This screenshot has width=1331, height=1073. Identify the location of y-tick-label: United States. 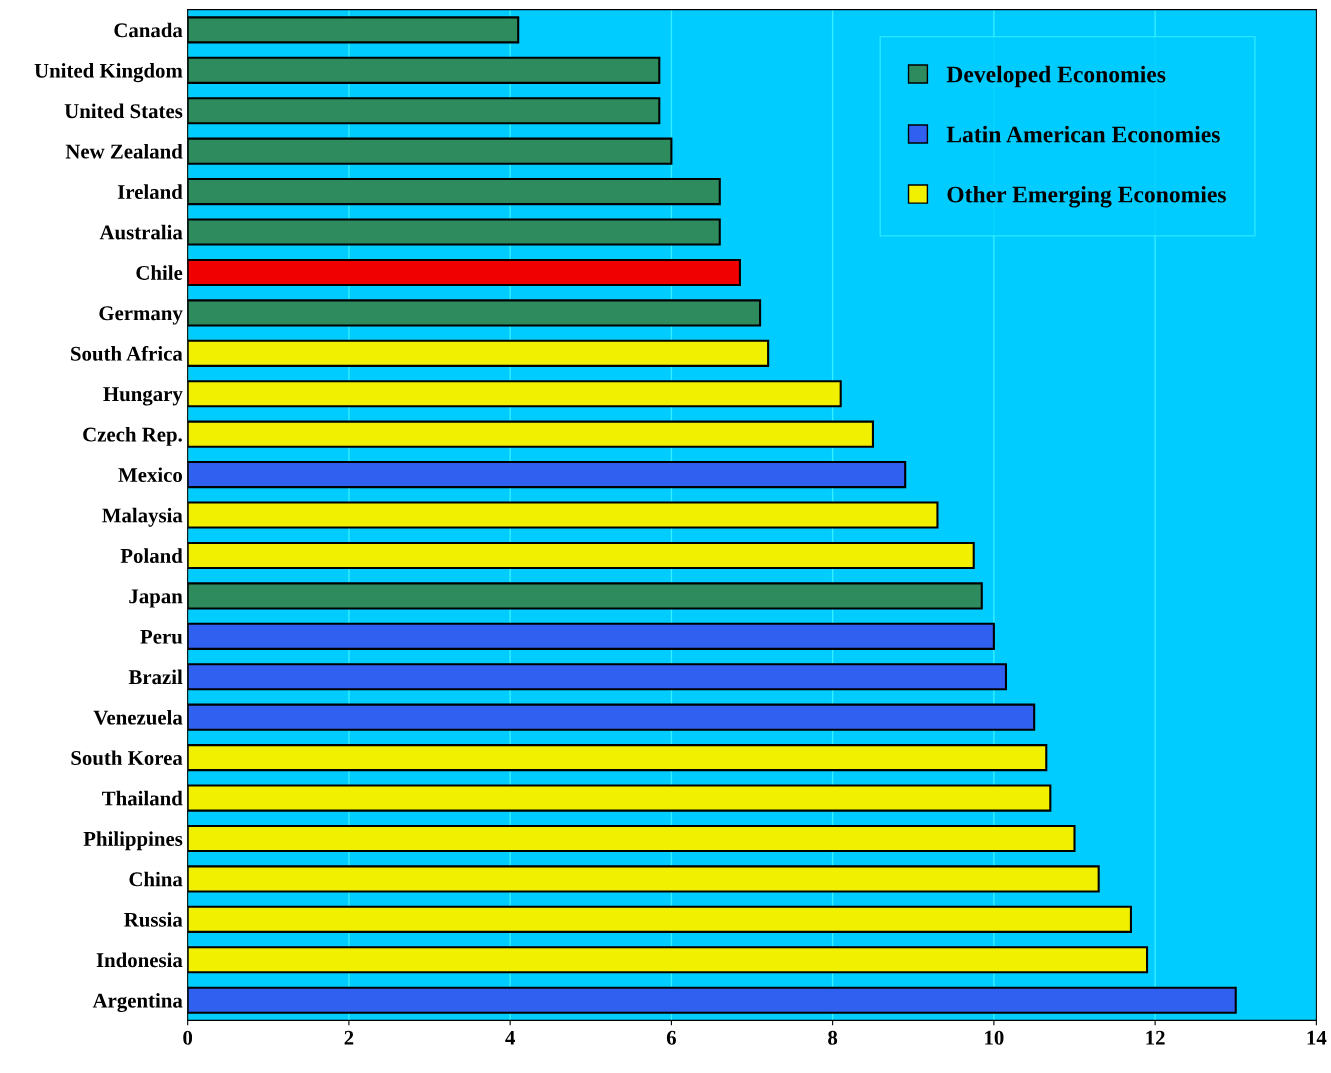
(123, 111).